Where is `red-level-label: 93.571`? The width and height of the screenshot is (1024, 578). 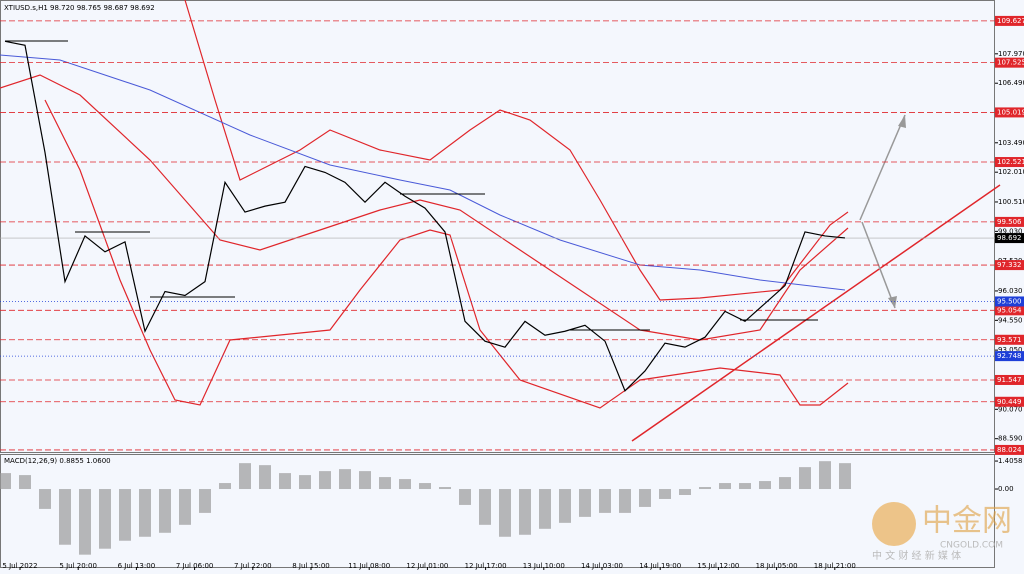
red-level-label: 93.571 is located at coordinates (1009, 340).